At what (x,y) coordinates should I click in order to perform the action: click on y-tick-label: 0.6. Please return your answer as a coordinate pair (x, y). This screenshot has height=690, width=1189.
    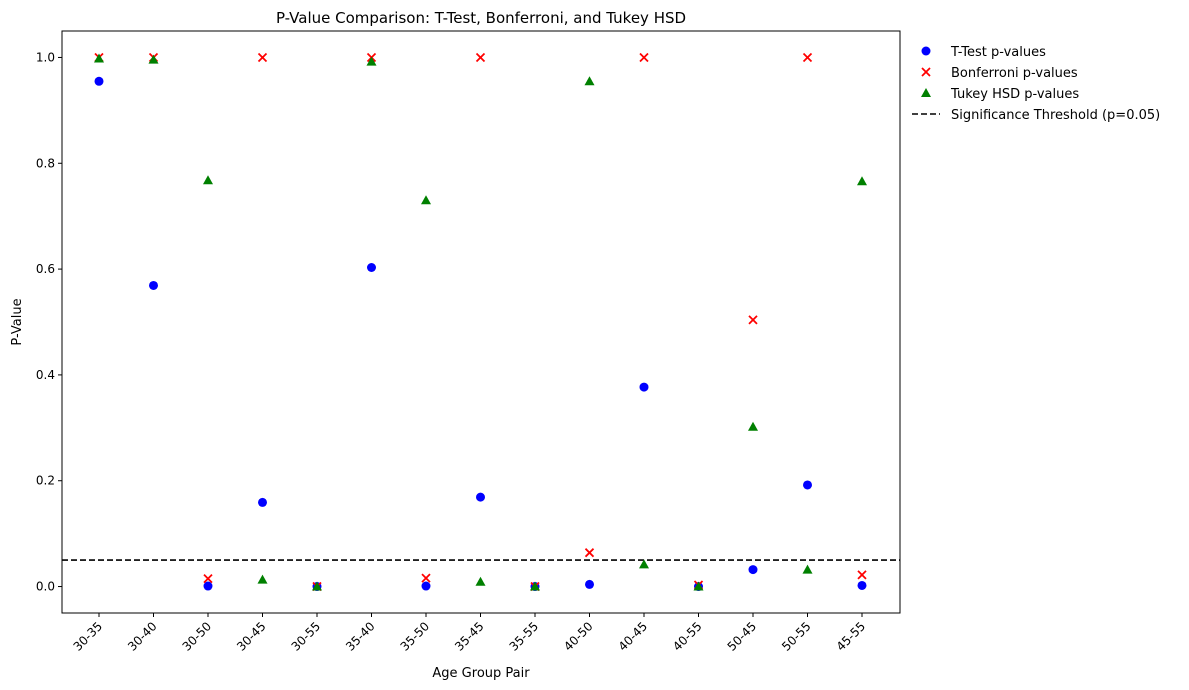
    Looking at the image, I should click on (45, 269).